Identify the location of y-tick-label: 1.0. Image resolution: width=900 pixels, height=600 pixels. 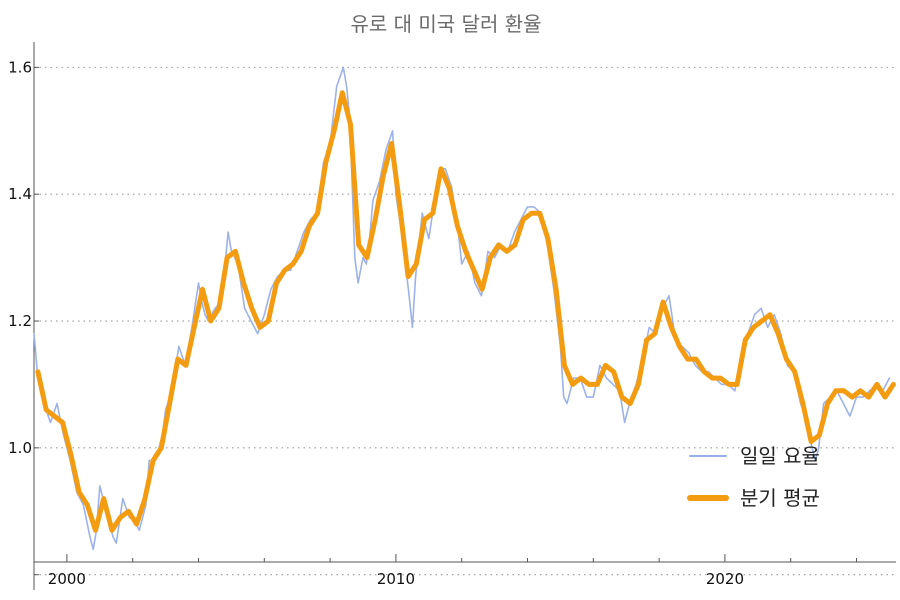
(20, 448).